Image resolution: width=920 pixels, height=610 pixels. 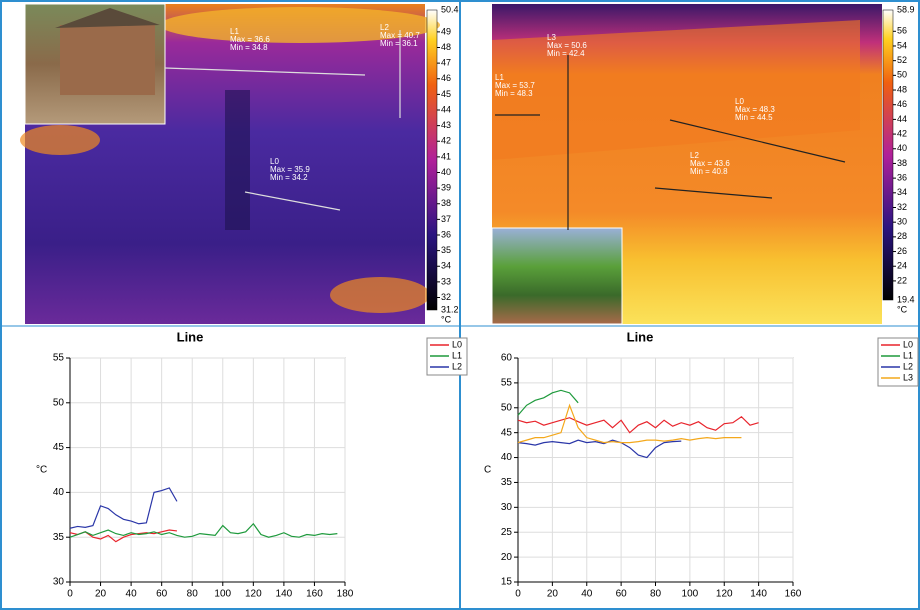 What do you see at coordinates (450, 309) in the screenshot?
I see `scale-min: 31.2` at bounding box center [450, 309].